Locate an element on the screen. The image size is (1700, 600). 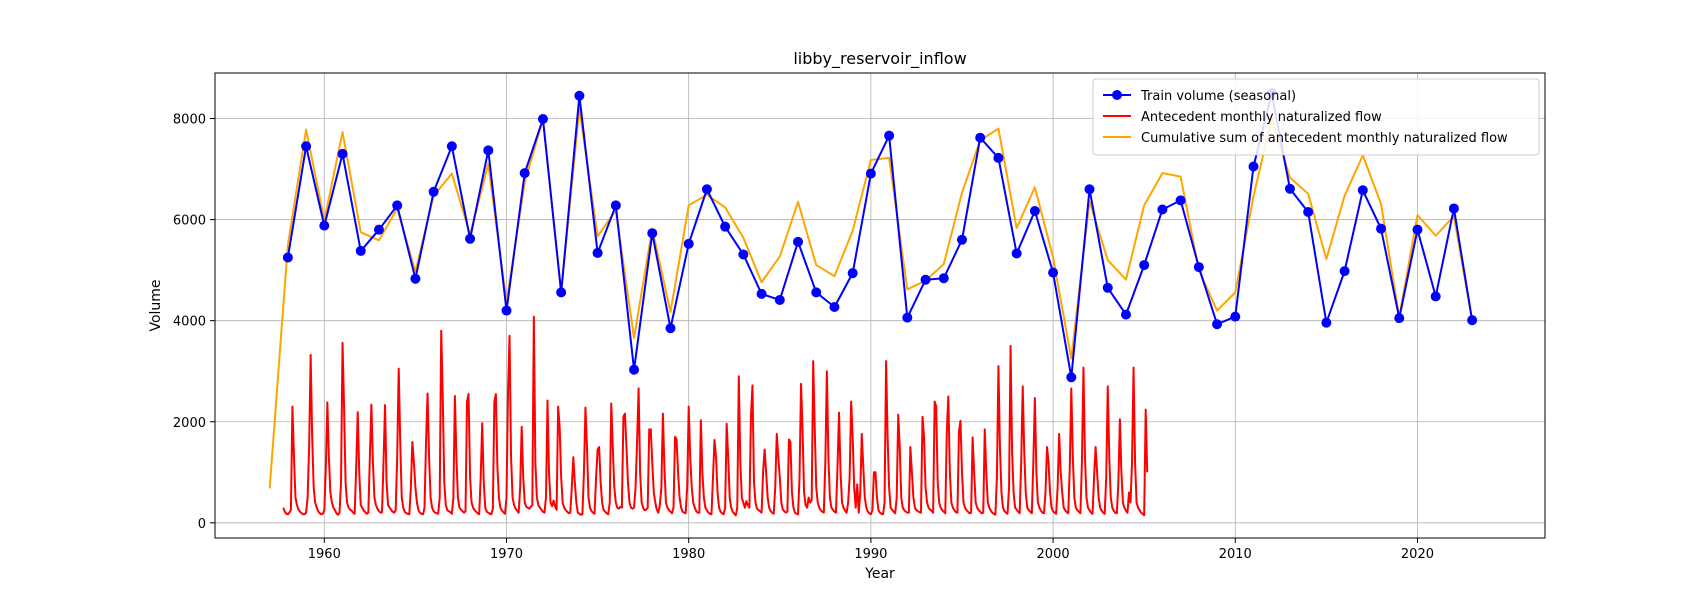
x-tick-label: 1970 is located at coordinates (506, 554).